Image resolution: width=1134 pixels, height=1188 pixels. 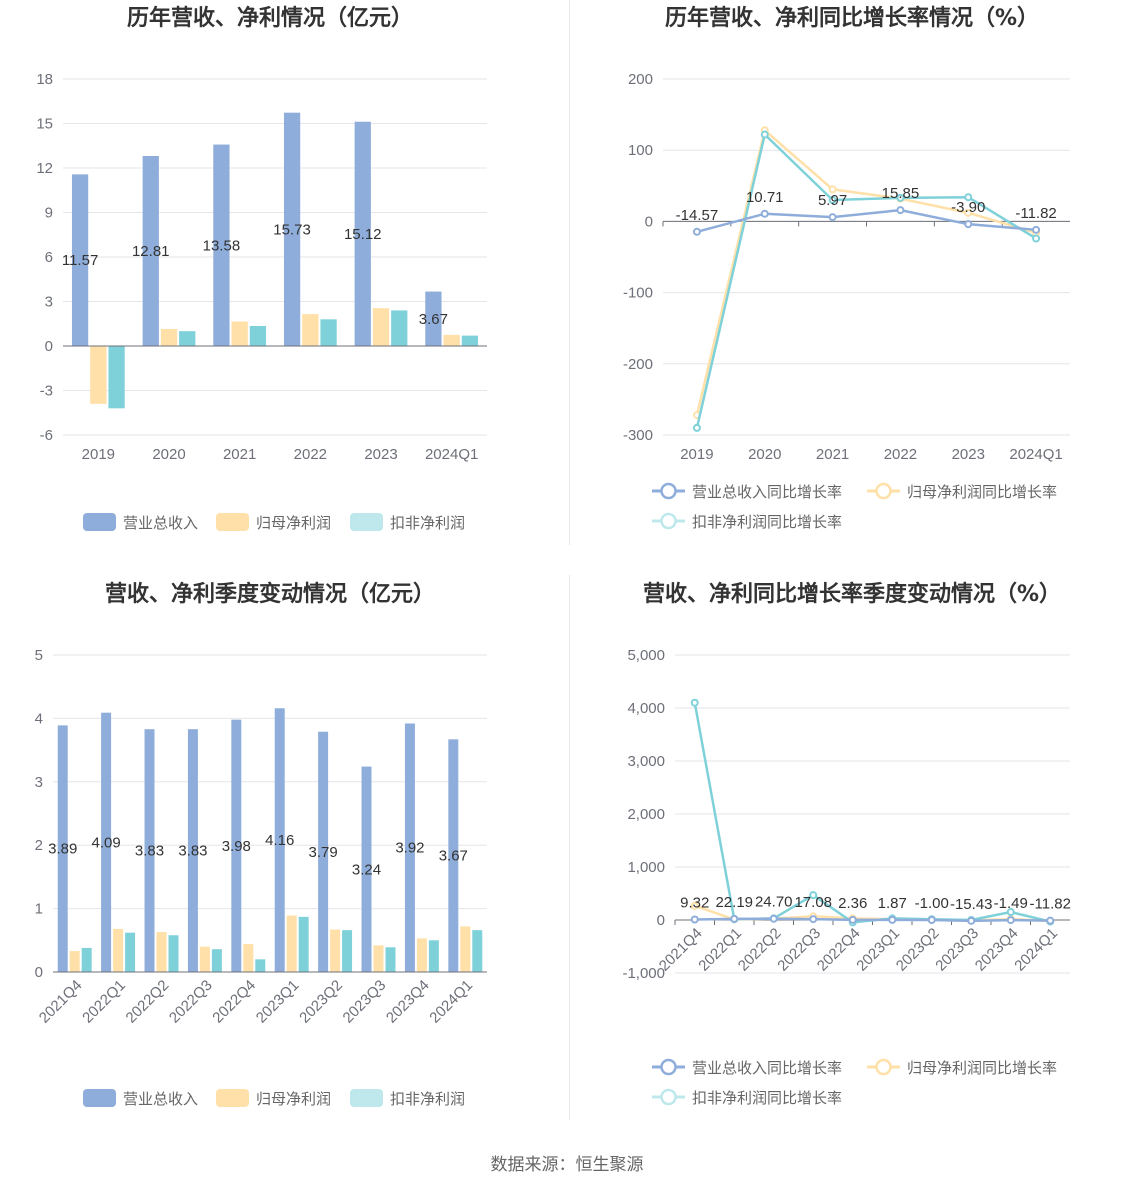 I want to click on series-point-2-2019, so click(x=696, y=427).